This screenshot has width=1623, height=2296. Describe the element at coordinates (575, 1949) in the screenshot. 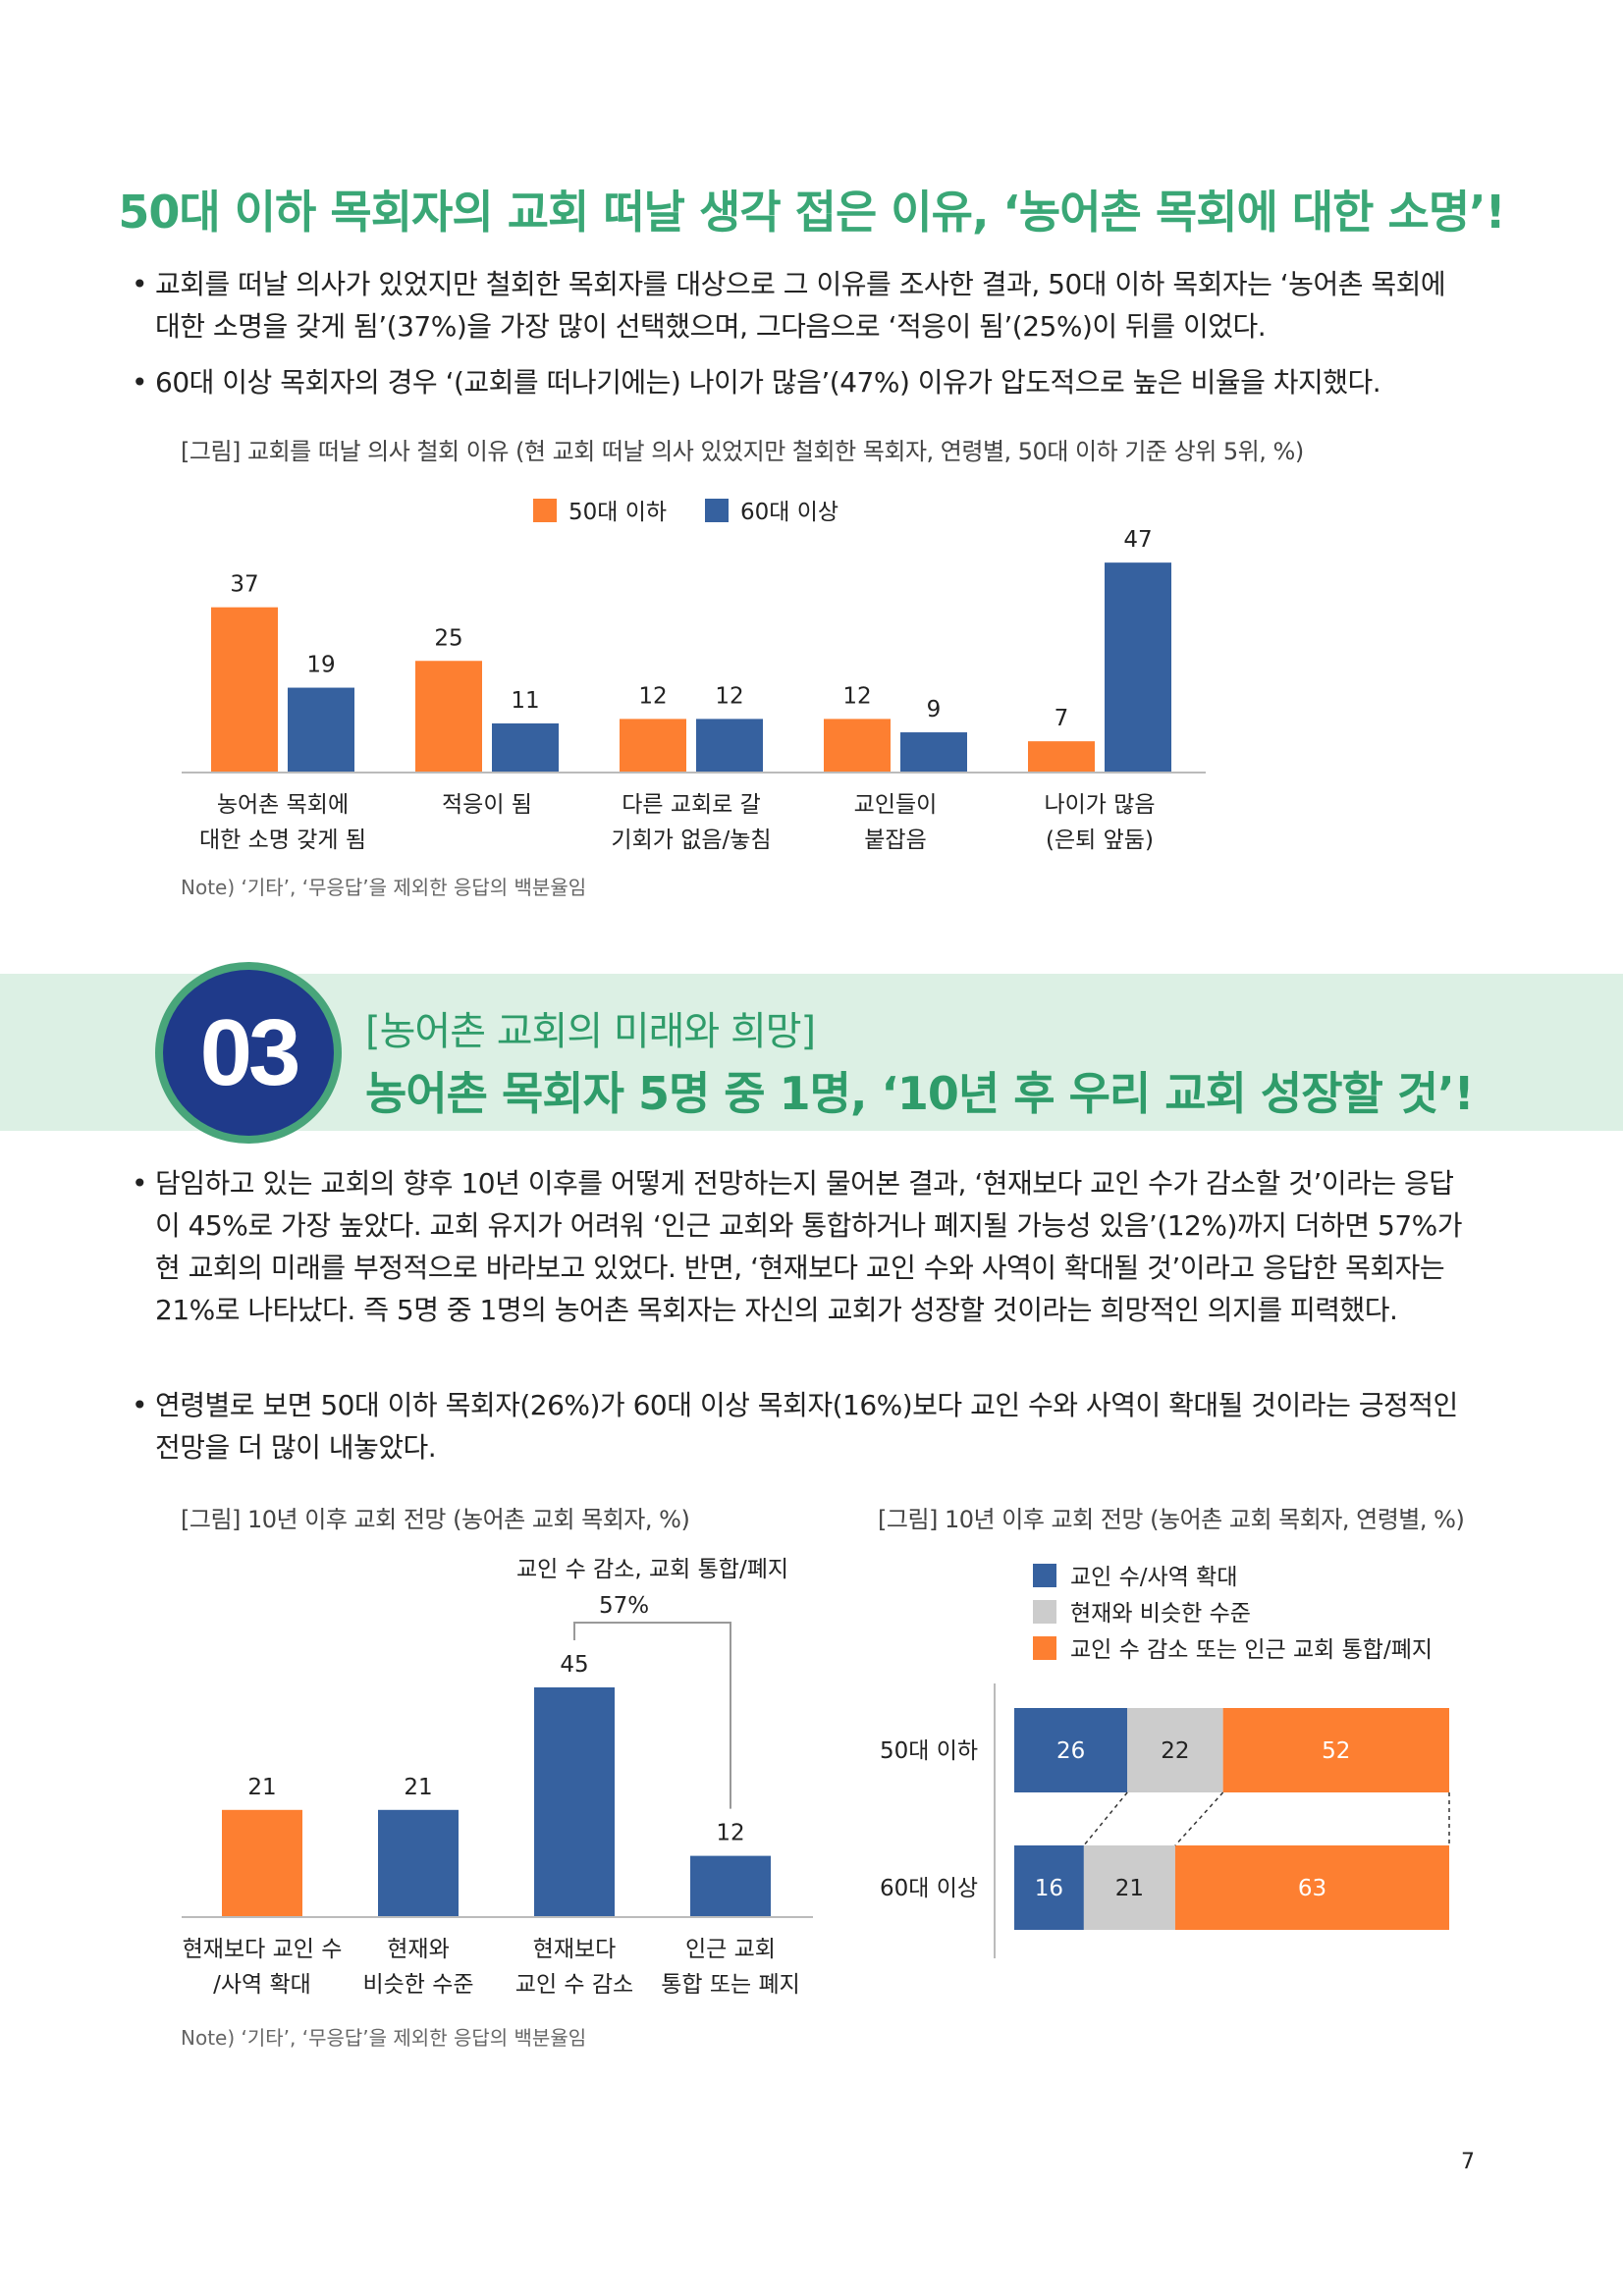

I see `category-label: 현재보다` at that location.